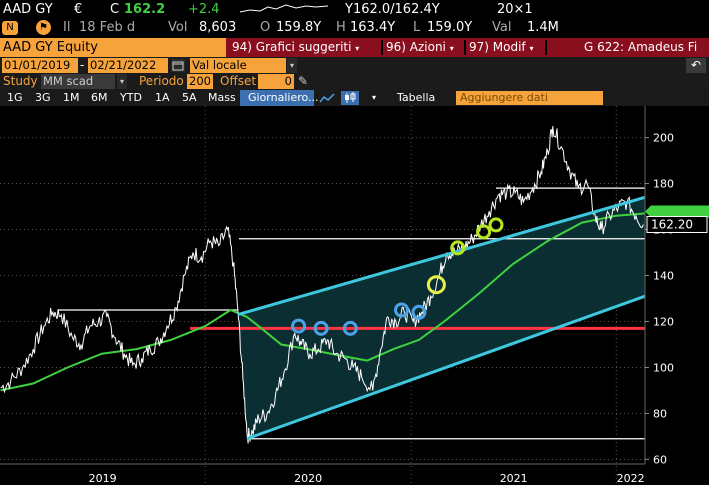 The width and height of the screenshot is (709, 485). Describe the element at coordinates (107, 27) in the screenshot. I see `quote-date: 18 Feb d` at that location.